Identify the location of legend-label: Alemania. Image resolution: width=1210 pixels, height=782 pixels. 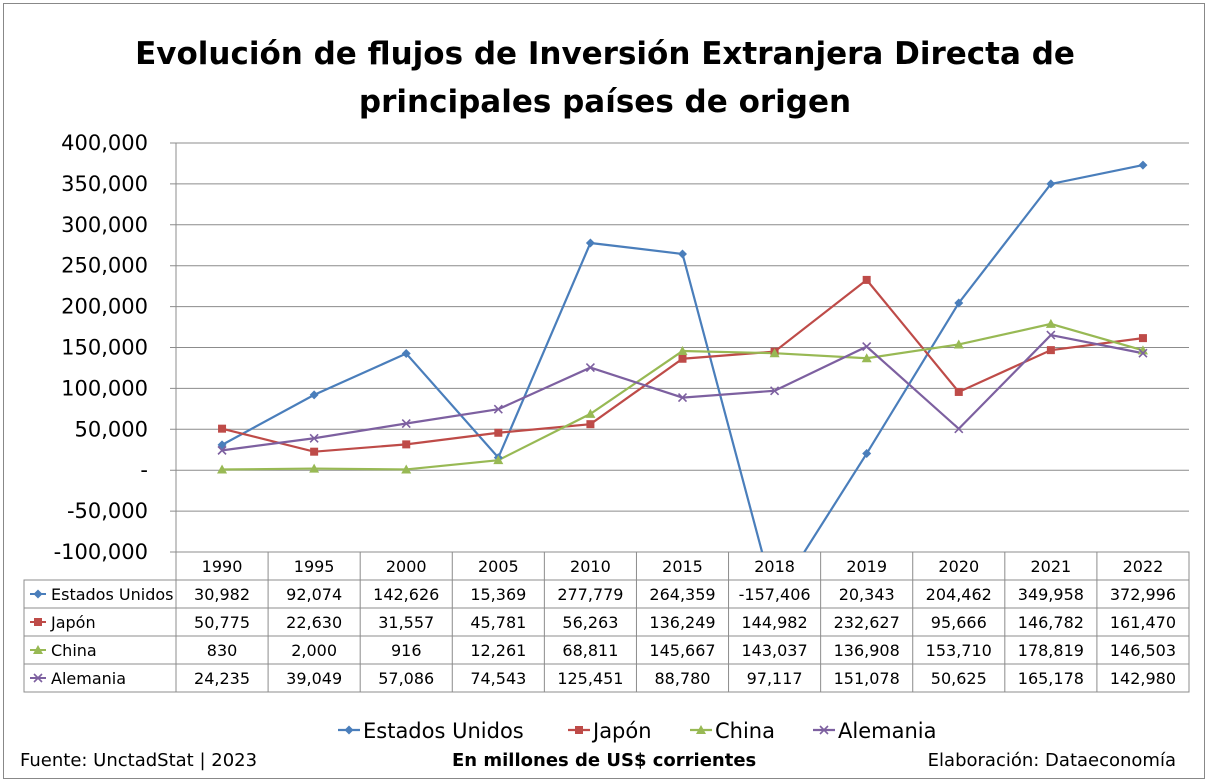
(887, 731).